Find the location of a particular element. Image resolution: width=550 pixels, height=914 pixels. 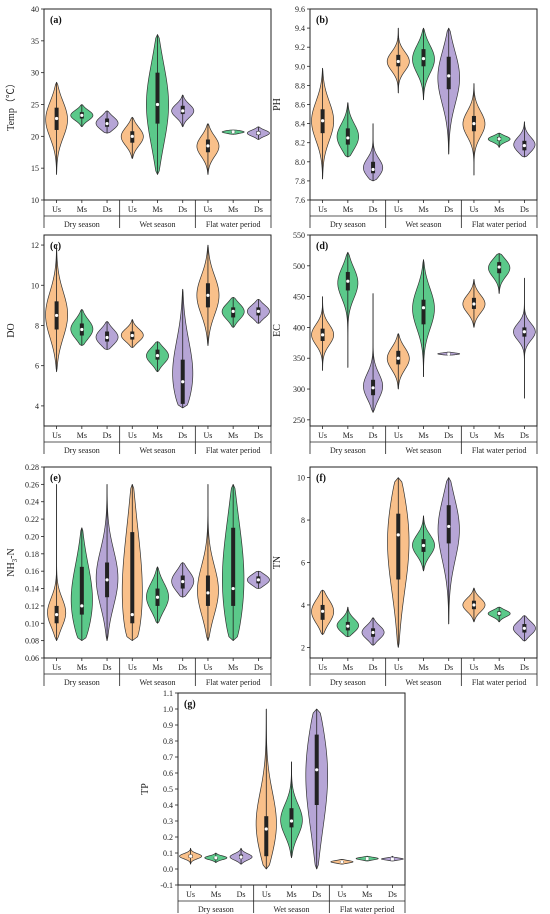

y-tick-label: 8.8 is located at coordinates (300, 85).